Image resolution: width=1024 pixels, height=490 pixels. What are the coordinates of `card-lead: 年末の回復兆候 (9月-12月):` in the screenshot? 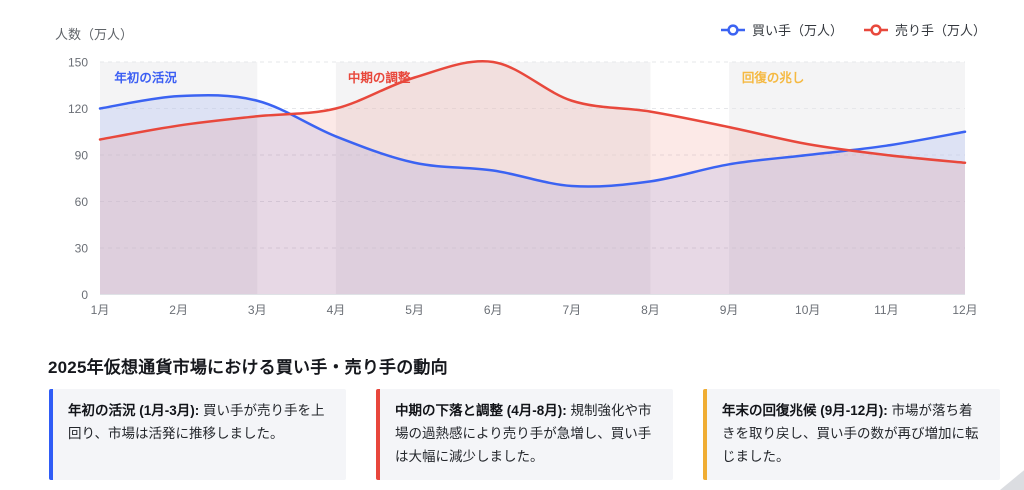 It's located at (805, 410).